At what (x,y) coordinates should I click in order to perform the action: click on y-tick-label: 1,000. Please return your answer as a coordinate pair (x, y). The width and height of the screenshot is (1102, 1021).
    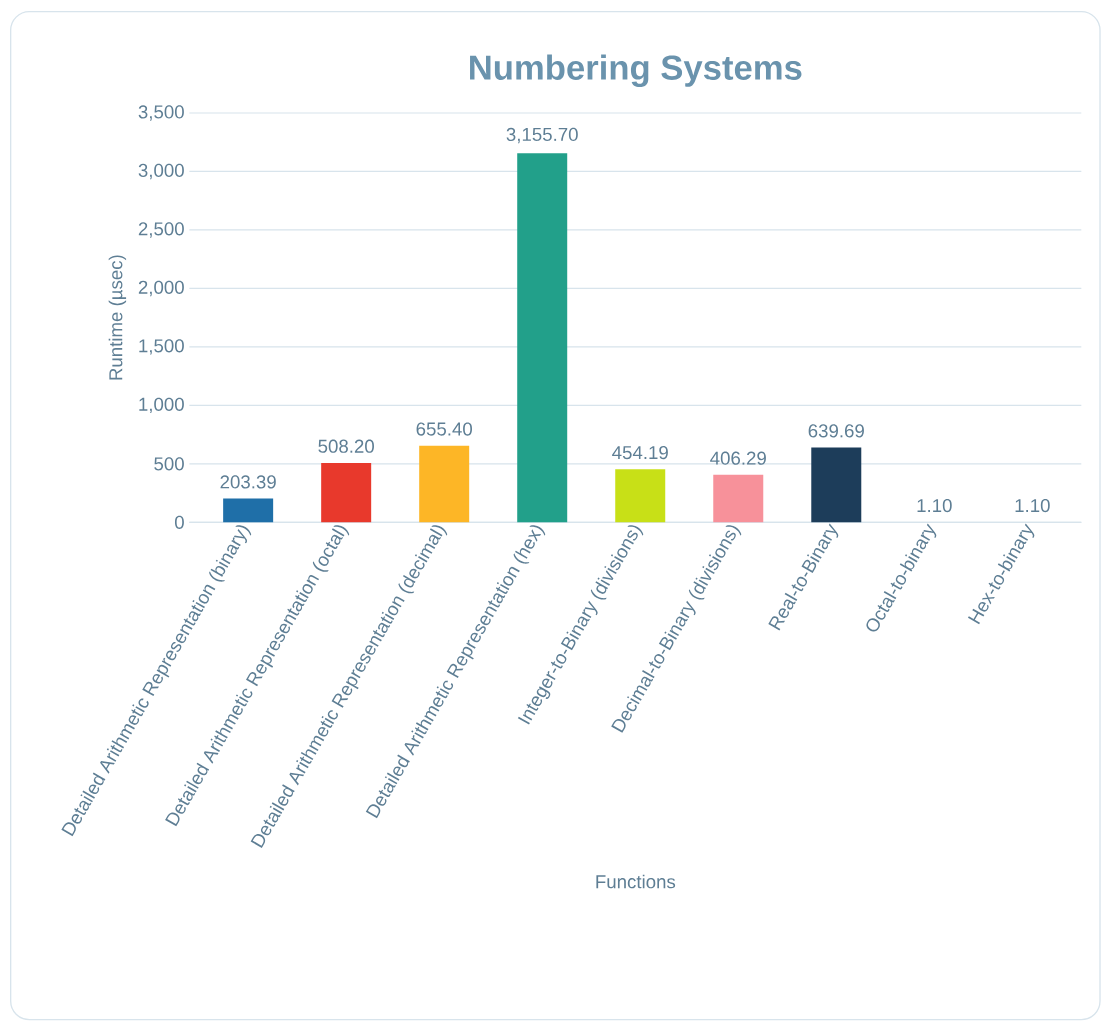
    Looking at the image, I should click on (161, 405).